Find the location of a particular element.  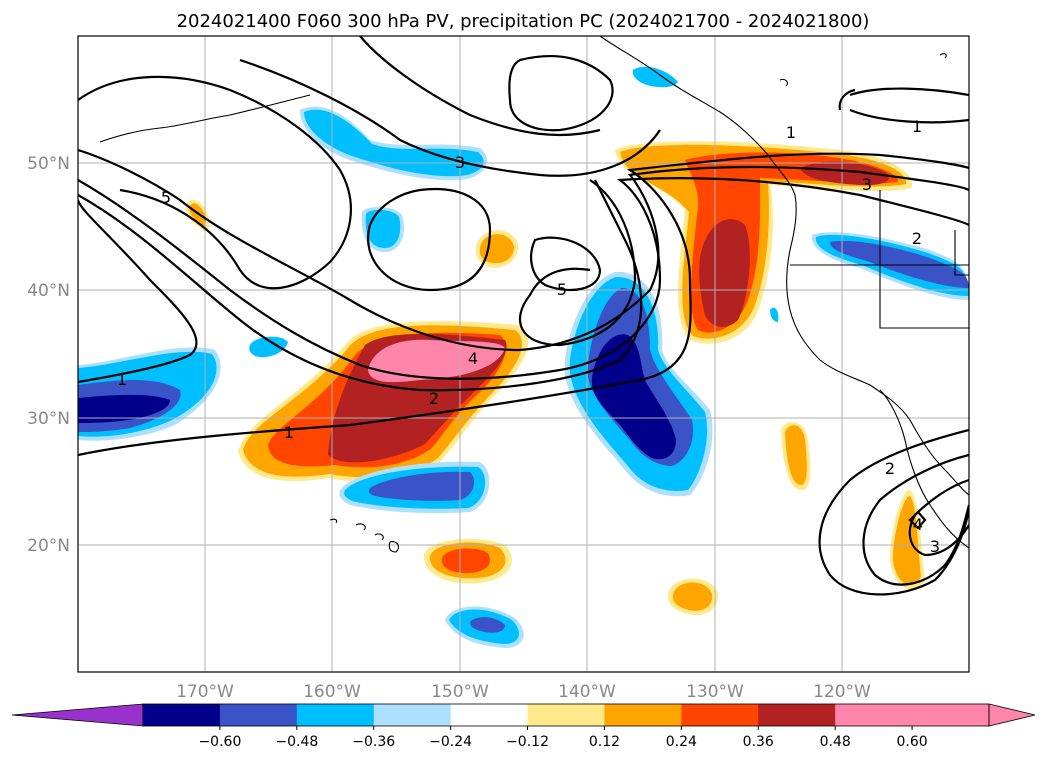

colorbar-extend-max is located at coordinates (1012, 715).